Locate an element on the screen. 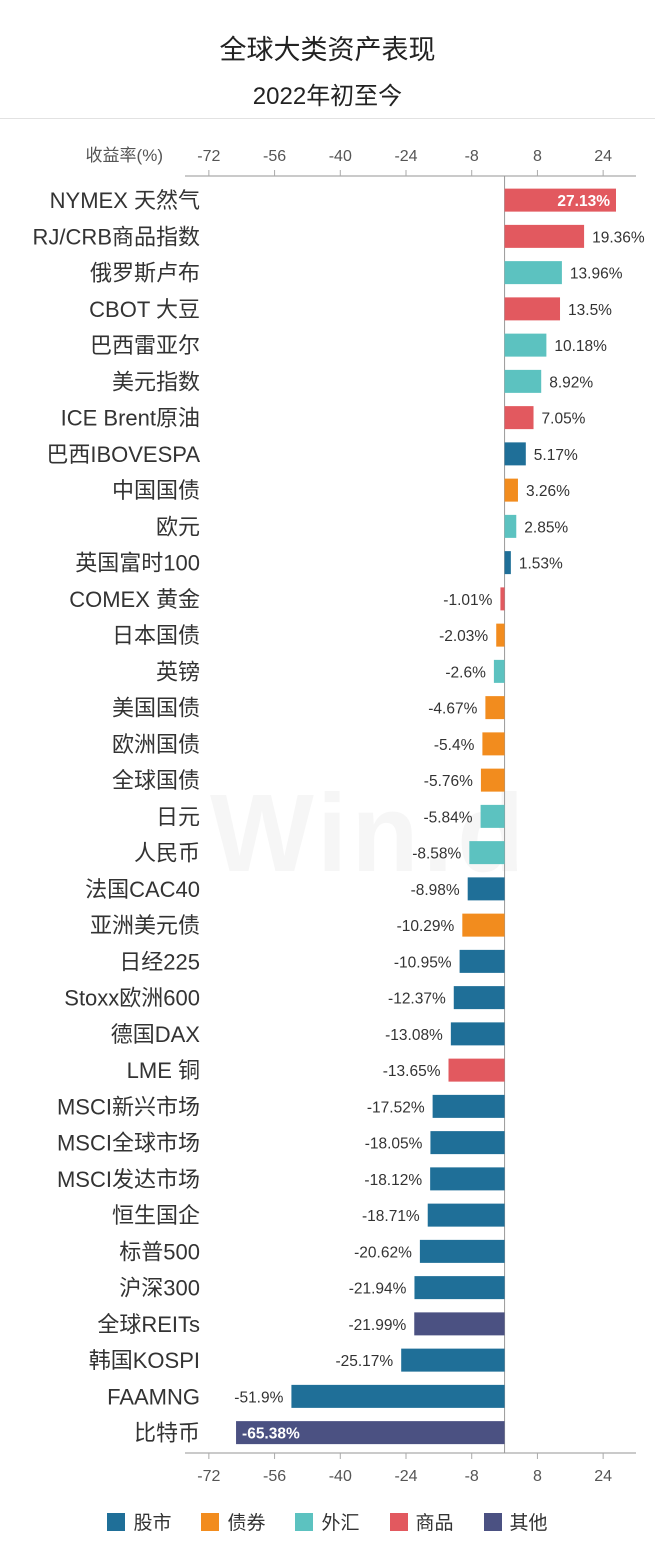 This screenshot has width=655, height=1545. category-label: 德国DAX is located at coordinates (156, 1034).